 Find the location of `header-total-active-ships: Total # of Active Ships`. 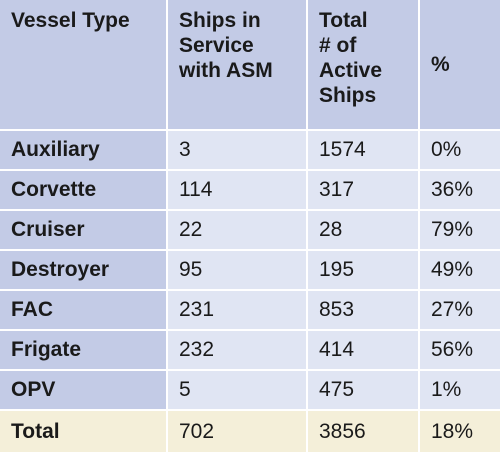

header-total-active-ships: Total # of Active Ships is located at coordinates (363, 65).